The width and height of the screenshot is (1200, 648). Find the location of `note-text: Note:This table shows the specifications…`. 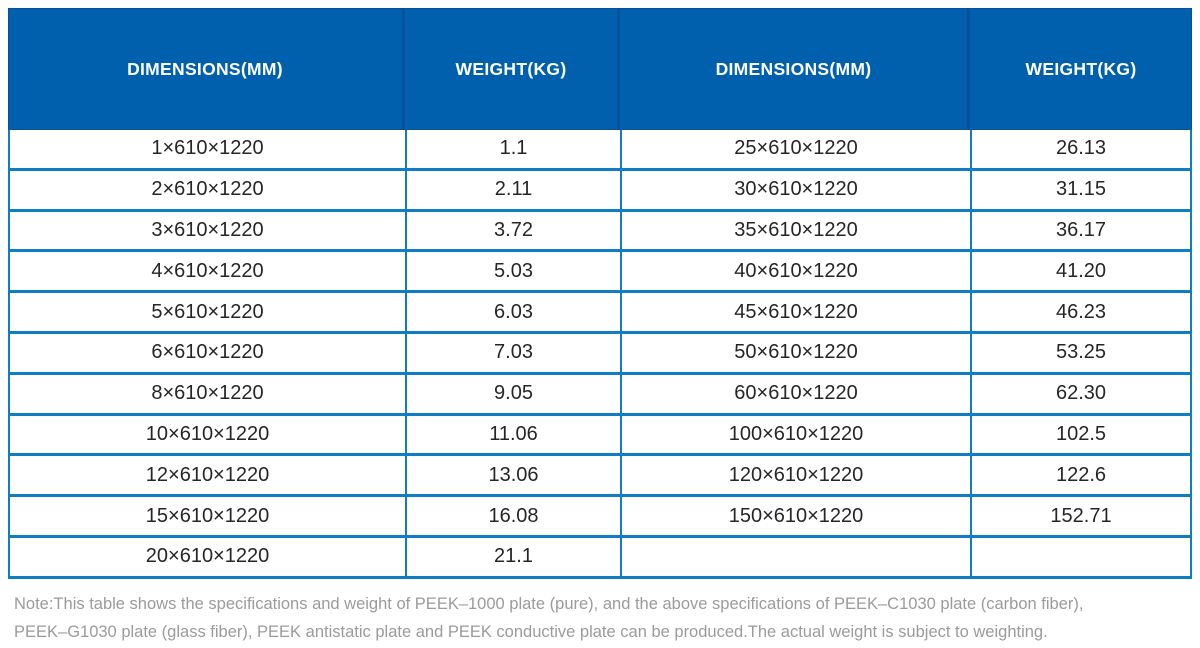

note-text: Note:This table shows the specifications… is located at coordinates (604, 618).